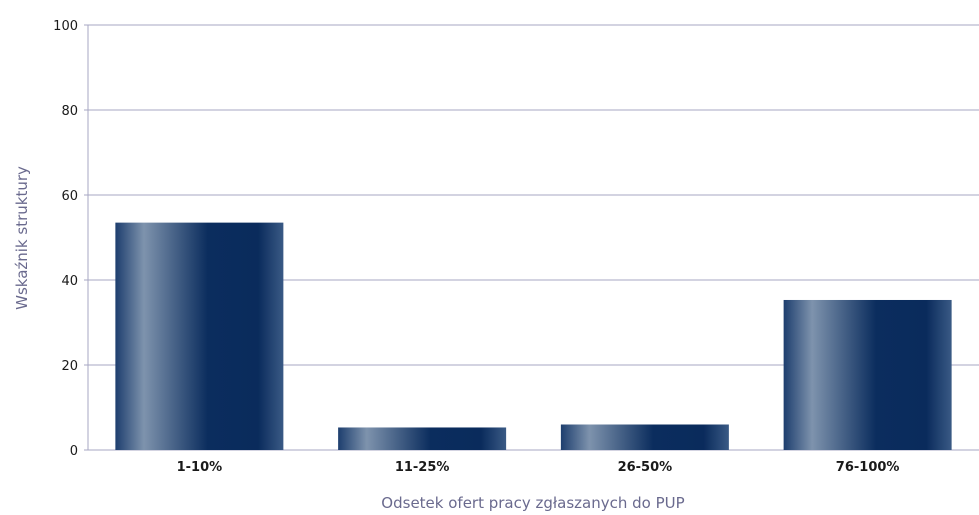 The height and width of the screenshot is (515, 979). I want to click on x-tick-label: 76-100%, so click(868, 467).